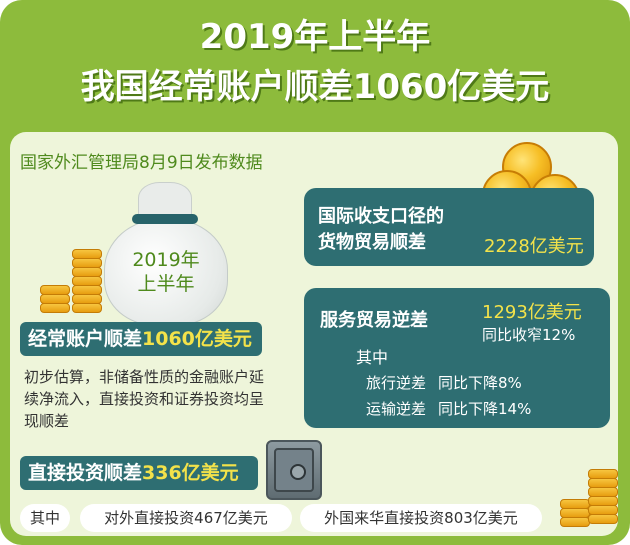 The width and height of the screenshot is (630, 545). What do you see at coordinates (421, 518) in the screenshot?
I see `inbound-investment: 外国来华直接投资803亿美元` at bounding box center [421, 518].